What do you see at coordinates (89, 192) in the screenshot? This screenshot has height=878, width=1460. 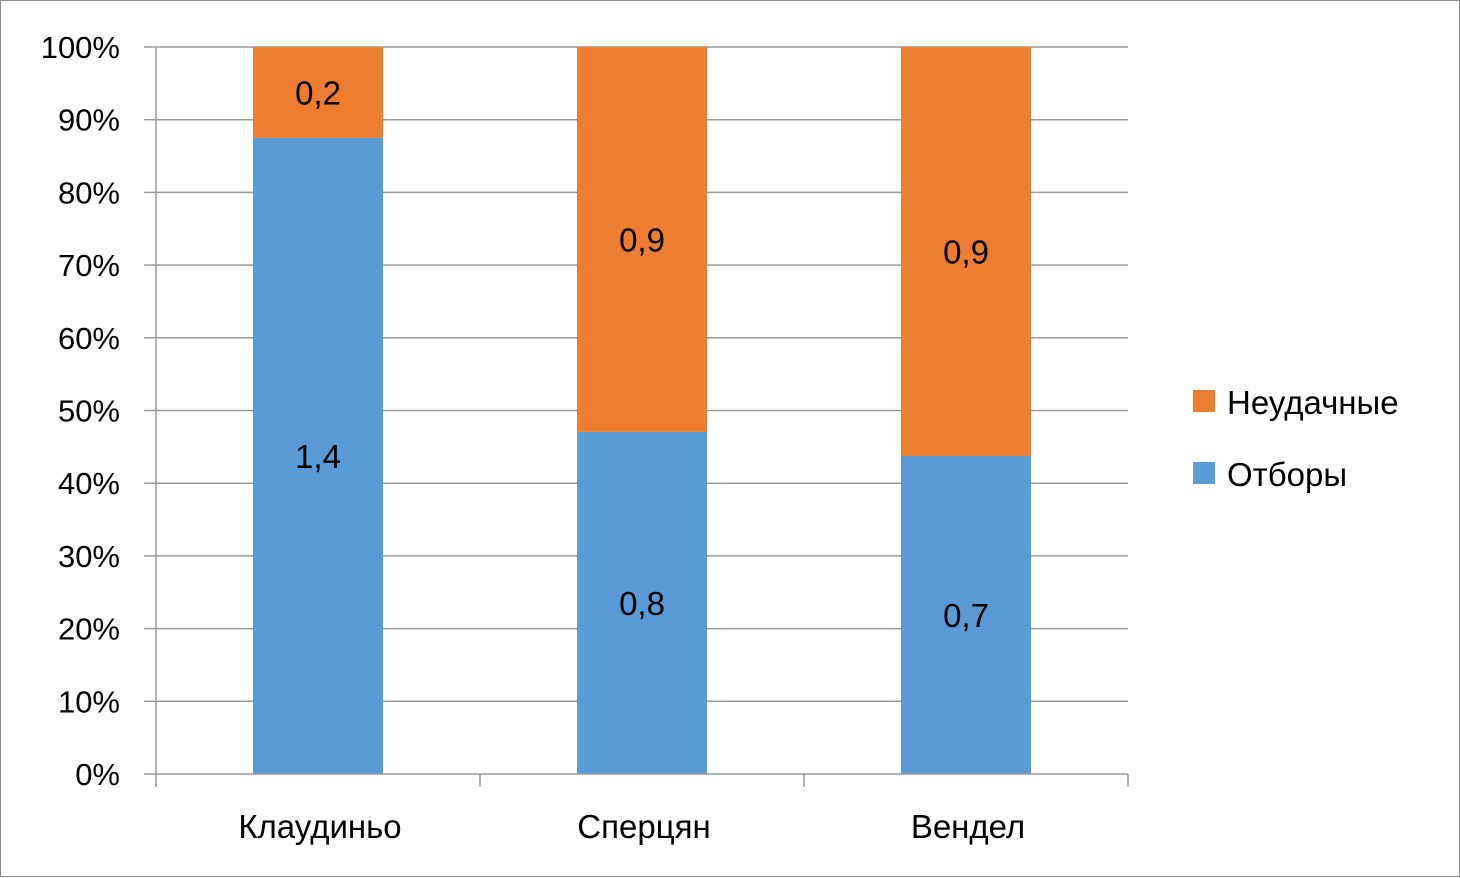 I see `y-tick-label: 80%` at bounding box center [89, 192].